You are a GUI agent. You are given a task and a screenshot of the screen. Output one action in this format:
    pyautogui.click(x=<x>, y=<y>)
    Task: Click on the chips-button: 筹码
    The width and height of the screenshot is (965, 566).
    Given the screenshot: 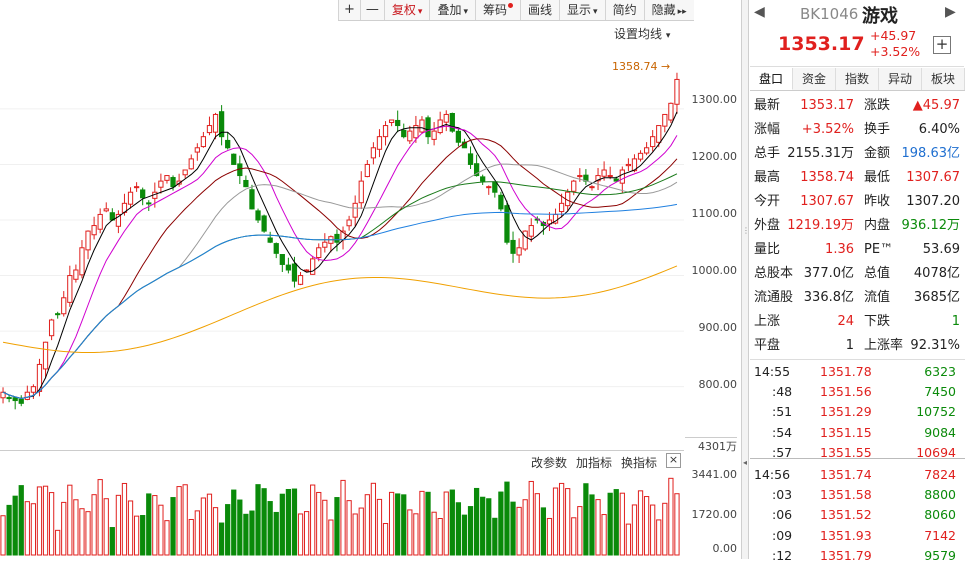 What is the action you would take?
    pyautogui.click(x=497, y=10)
    